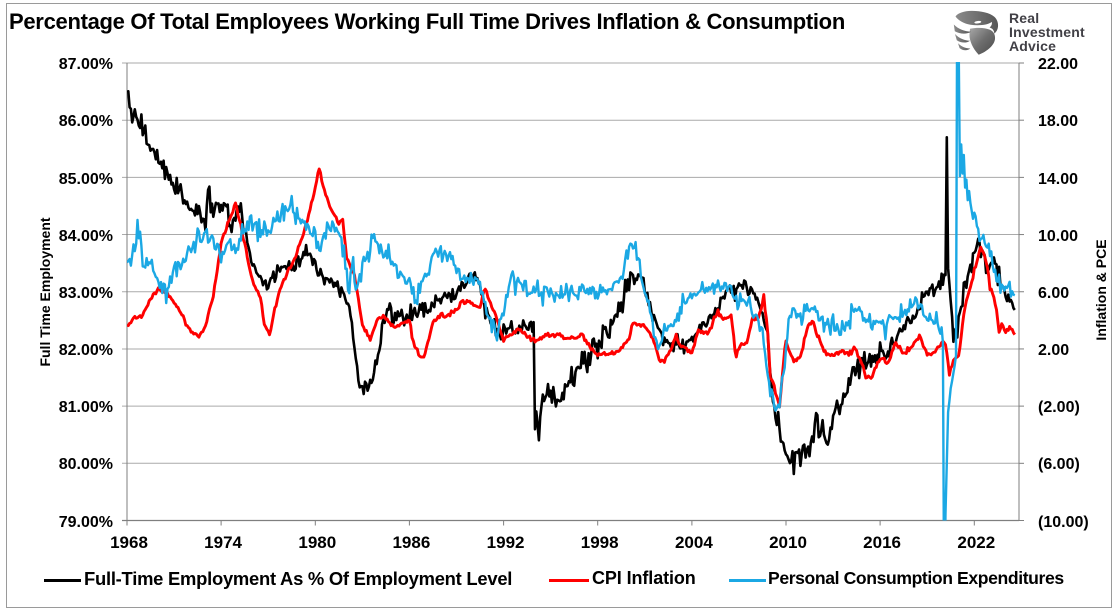  What do you see at coordinates (45, 291) in the screenshot?
I see `svg-text: Full Time Employment` at bounding box center [45, 291].